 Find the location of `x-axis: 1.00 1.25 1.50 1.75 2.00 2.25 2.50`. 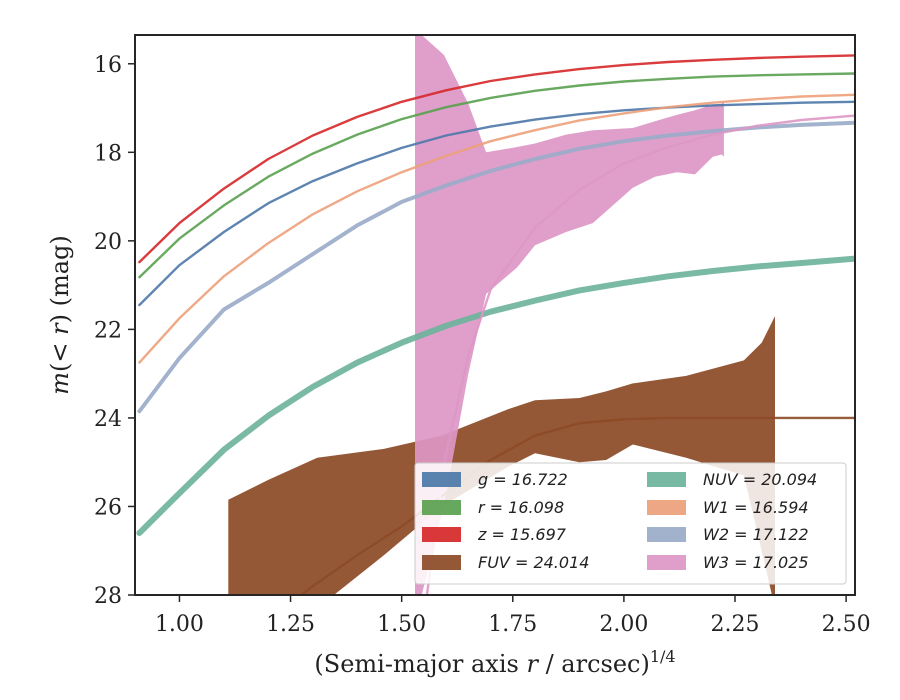

x-axis: 1.00 1.25 1.50 1.75 2.00 2.25 2.50 is located at coordinates (513, 616).